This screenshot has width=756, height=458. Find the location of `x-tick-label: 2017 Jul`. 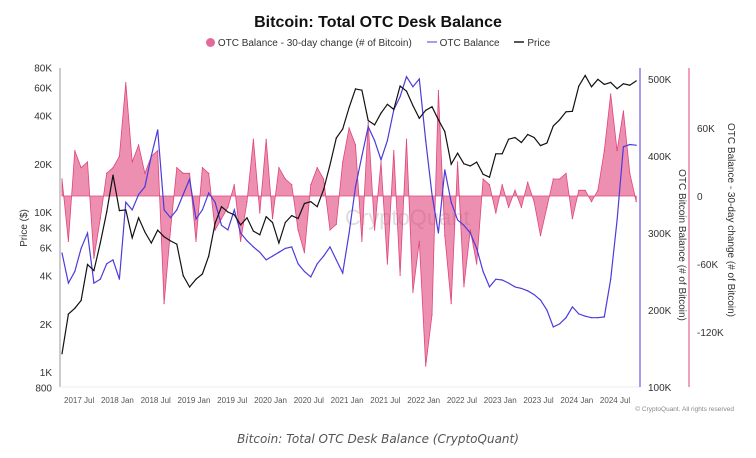

x-tick-label: 2017 Jul is located at coordinates (79, 400).